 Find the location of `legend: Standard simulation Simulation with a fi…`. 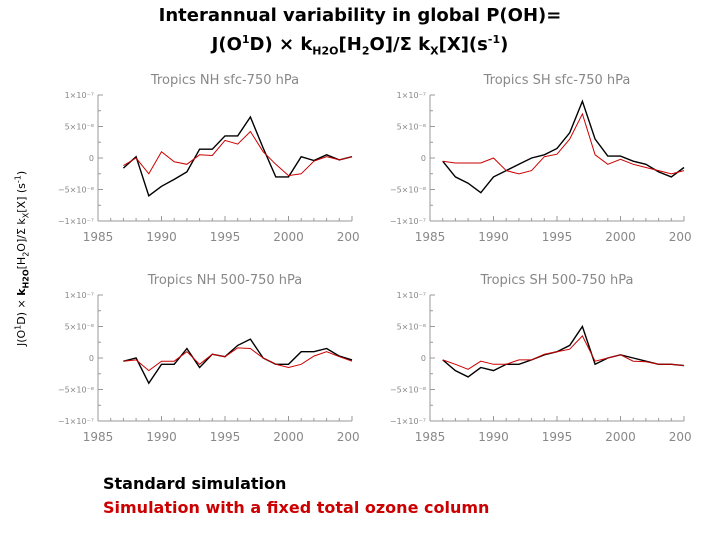

legend: Standard simulation Simulation with a fi… is located at coordinates (296, 496).